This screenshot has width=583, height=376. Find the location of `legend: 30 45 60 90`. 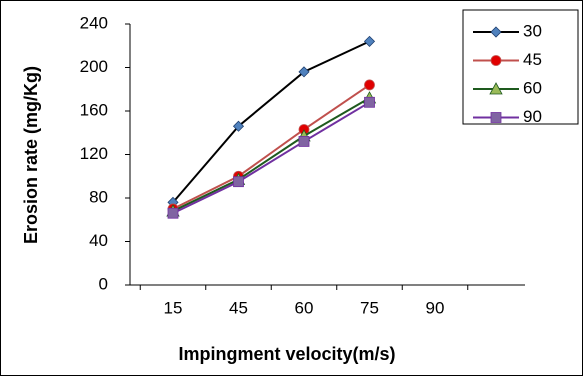

legend: 30 45 60 90 is located at coordinates (520, 67).